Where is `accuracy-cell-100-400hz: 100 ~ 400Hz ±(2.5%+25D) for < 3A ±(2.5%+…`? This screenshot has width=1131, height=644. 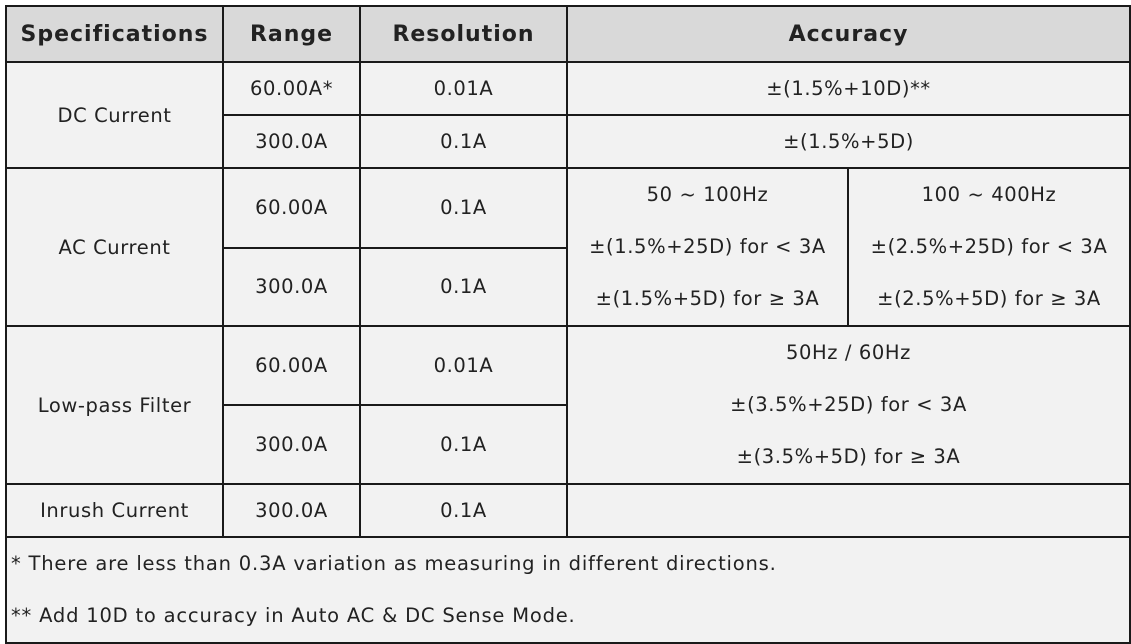
accuracy-cell-100-400hz: 100 ~ 400Hz ±(2.5%+25D) for < 3A ±(2.5%+… is located at coordinates (988, 247).